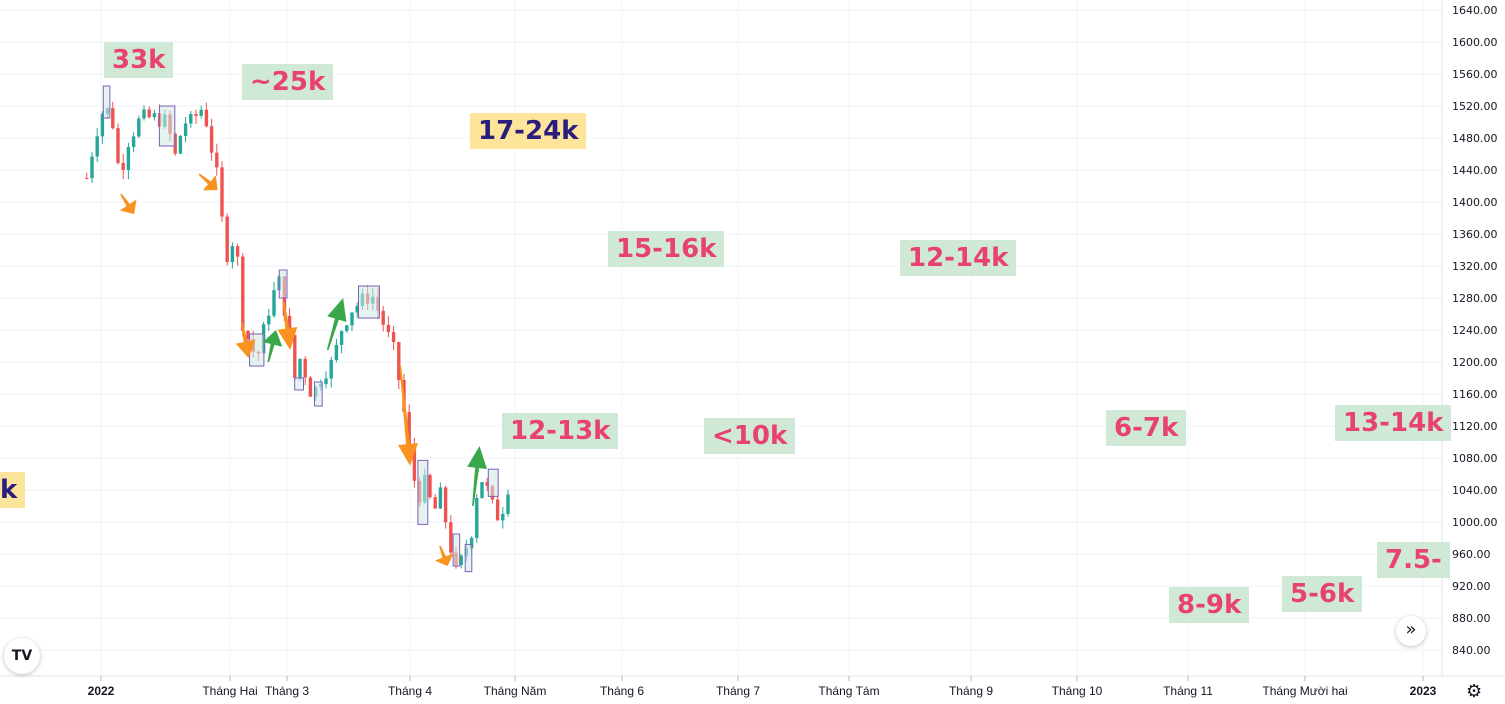 Image resolution: width=1505 pixels, height=704 pixels. What do you see at coordinates (287, 691) in the screenshot?
I see `time-tick-label: Tháng 3` at bounding box center [287, 691].